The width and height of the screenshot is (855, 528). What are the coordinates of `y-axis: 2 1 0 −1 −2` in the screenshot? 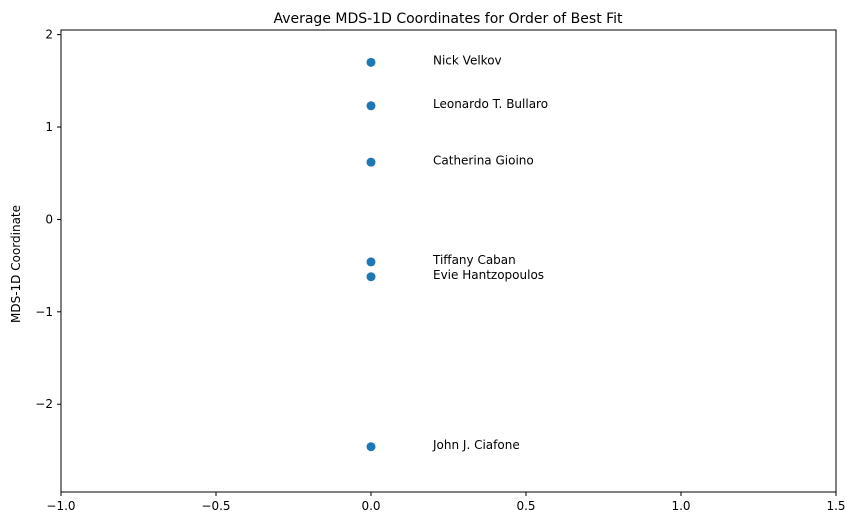 It's located at (48, 219).